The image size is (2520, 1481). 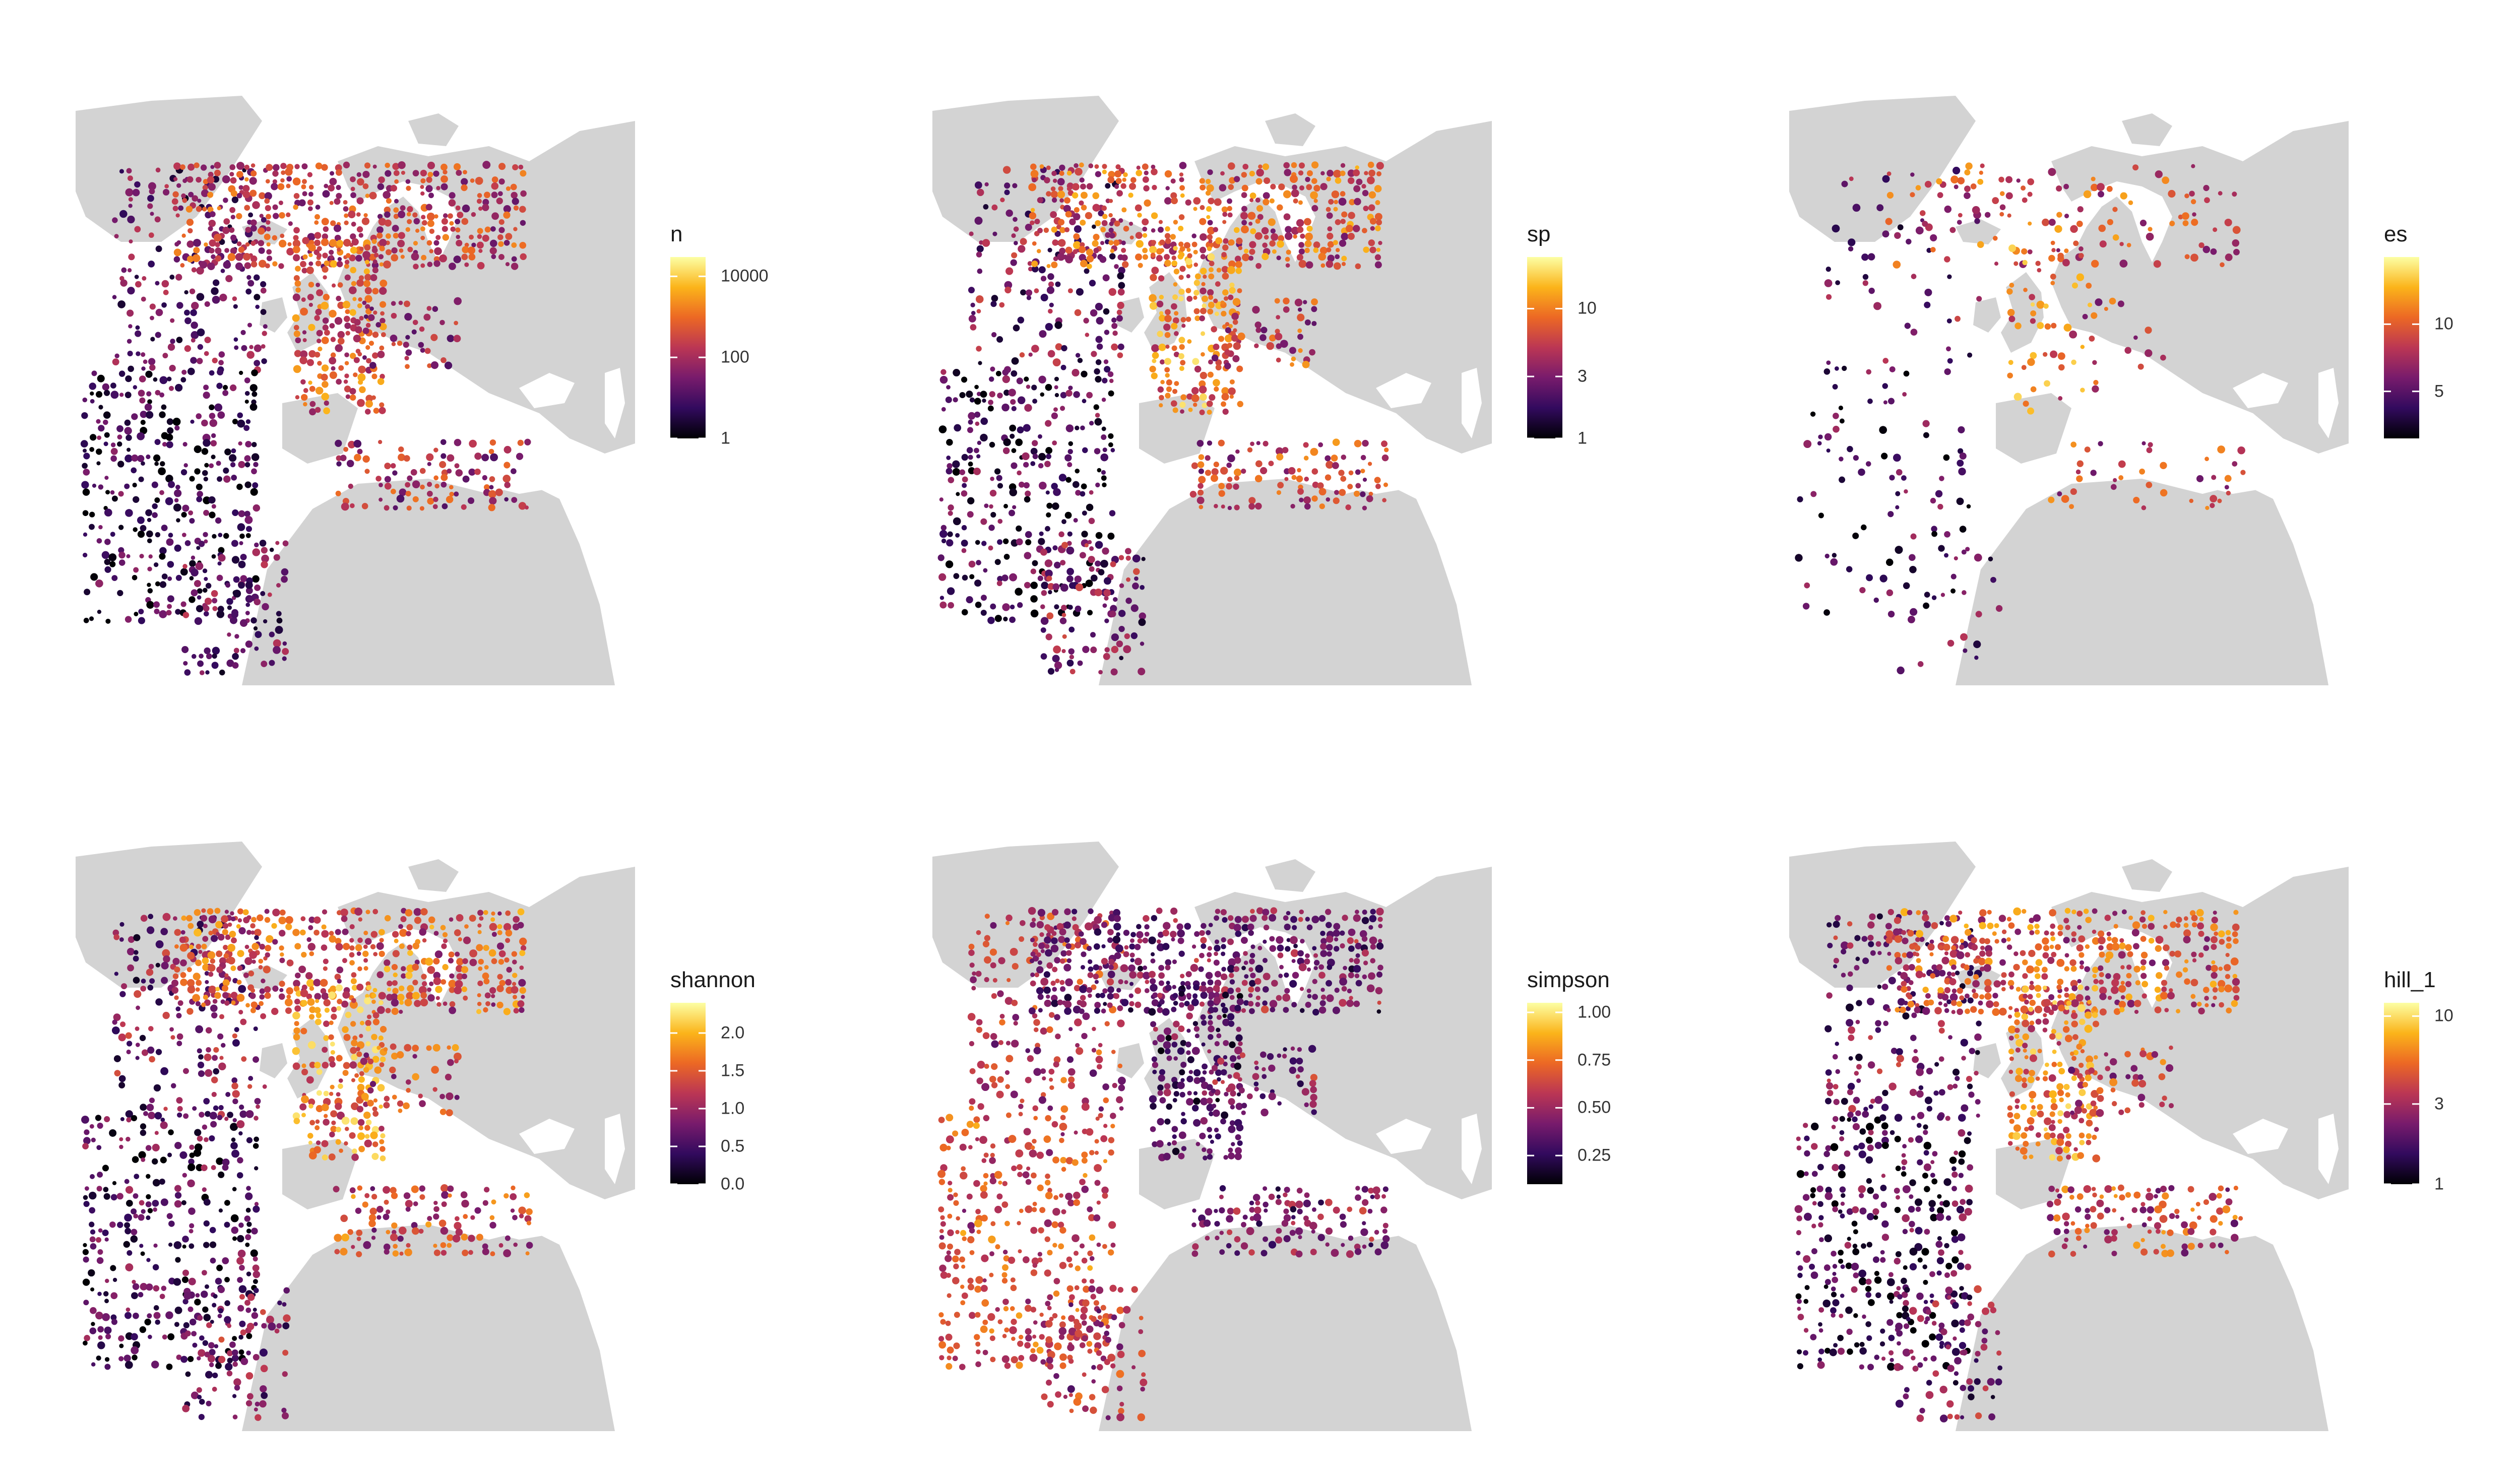 I want to click on colorbar-gradient, so click(x=2401, y=347).